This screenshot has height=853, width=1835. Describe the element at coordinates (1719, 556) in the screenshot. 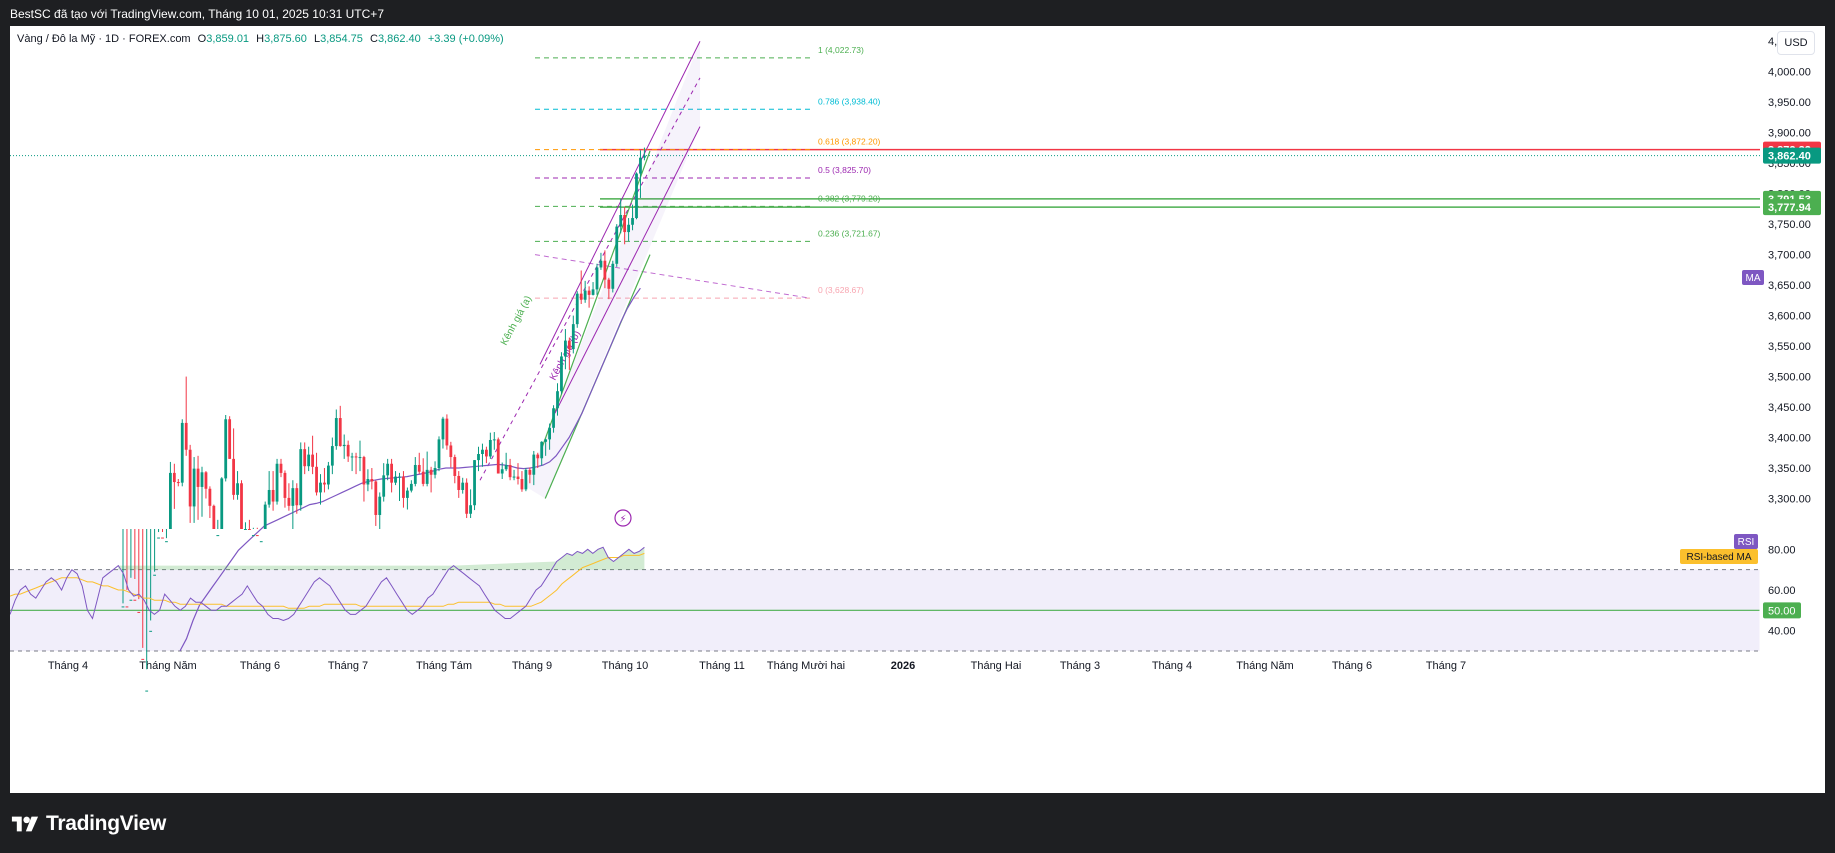

I see `rsi-ma-indicator-tag` at that location.